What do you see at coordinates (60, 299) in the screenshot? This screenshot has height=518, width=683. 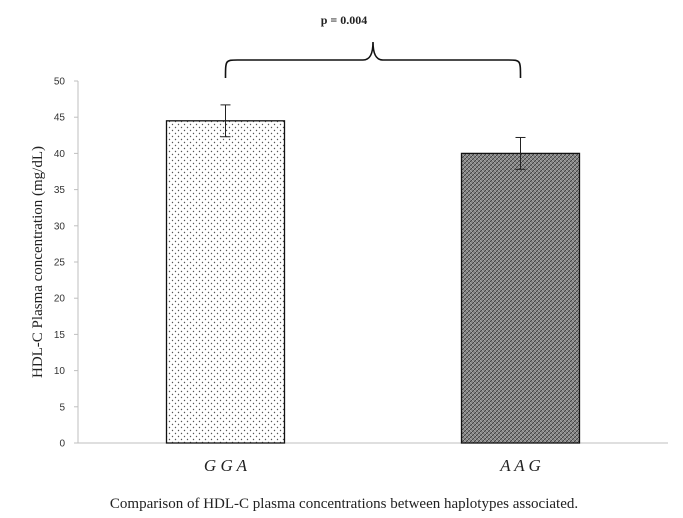 I see `y-tick-label: 20` at bounding box center [60, 299].